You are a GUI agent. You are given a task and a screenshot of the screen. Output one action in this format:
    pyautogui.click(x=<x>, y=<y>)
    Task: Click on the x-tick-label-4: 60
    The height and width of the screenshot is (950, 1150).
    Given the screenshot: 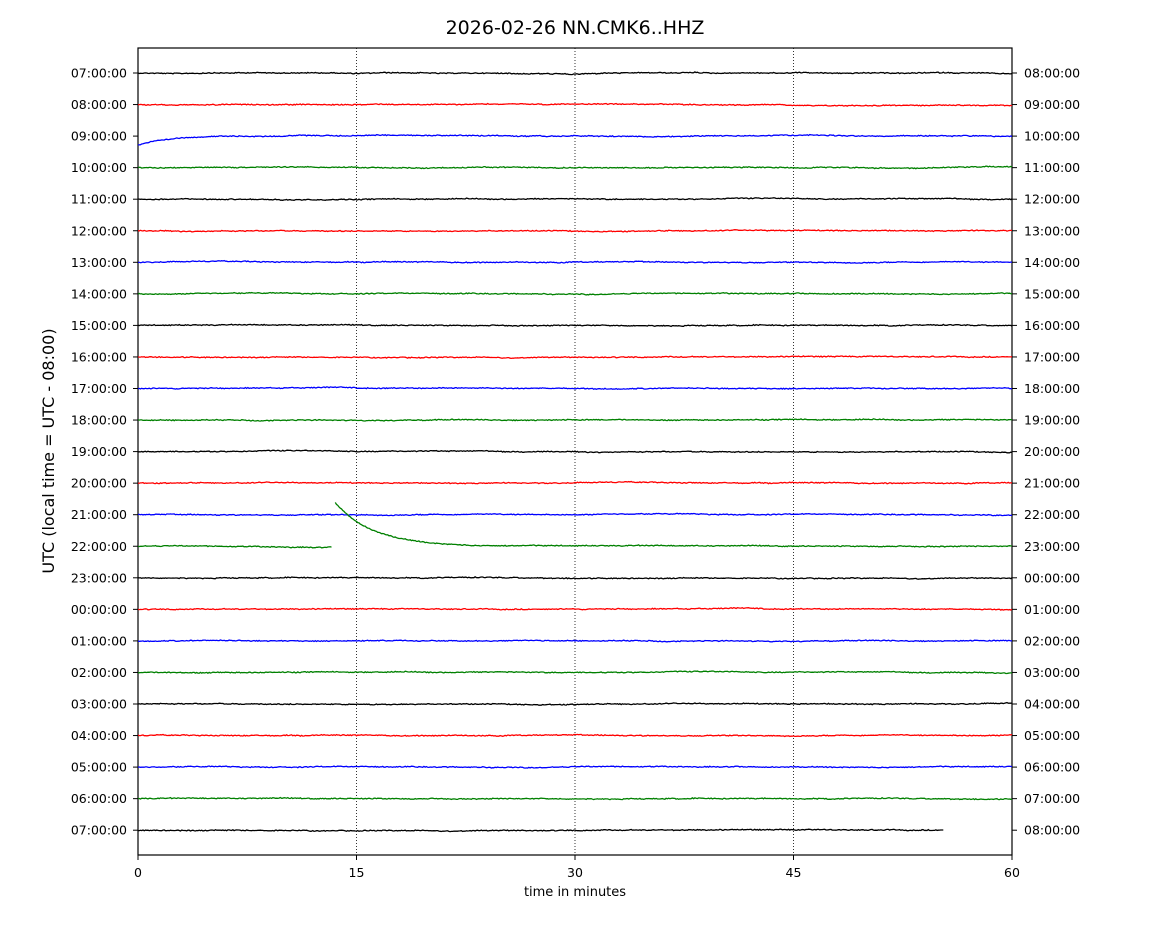 What is the action you would take?
    pyautogui.click(x=1012, y=872)
    